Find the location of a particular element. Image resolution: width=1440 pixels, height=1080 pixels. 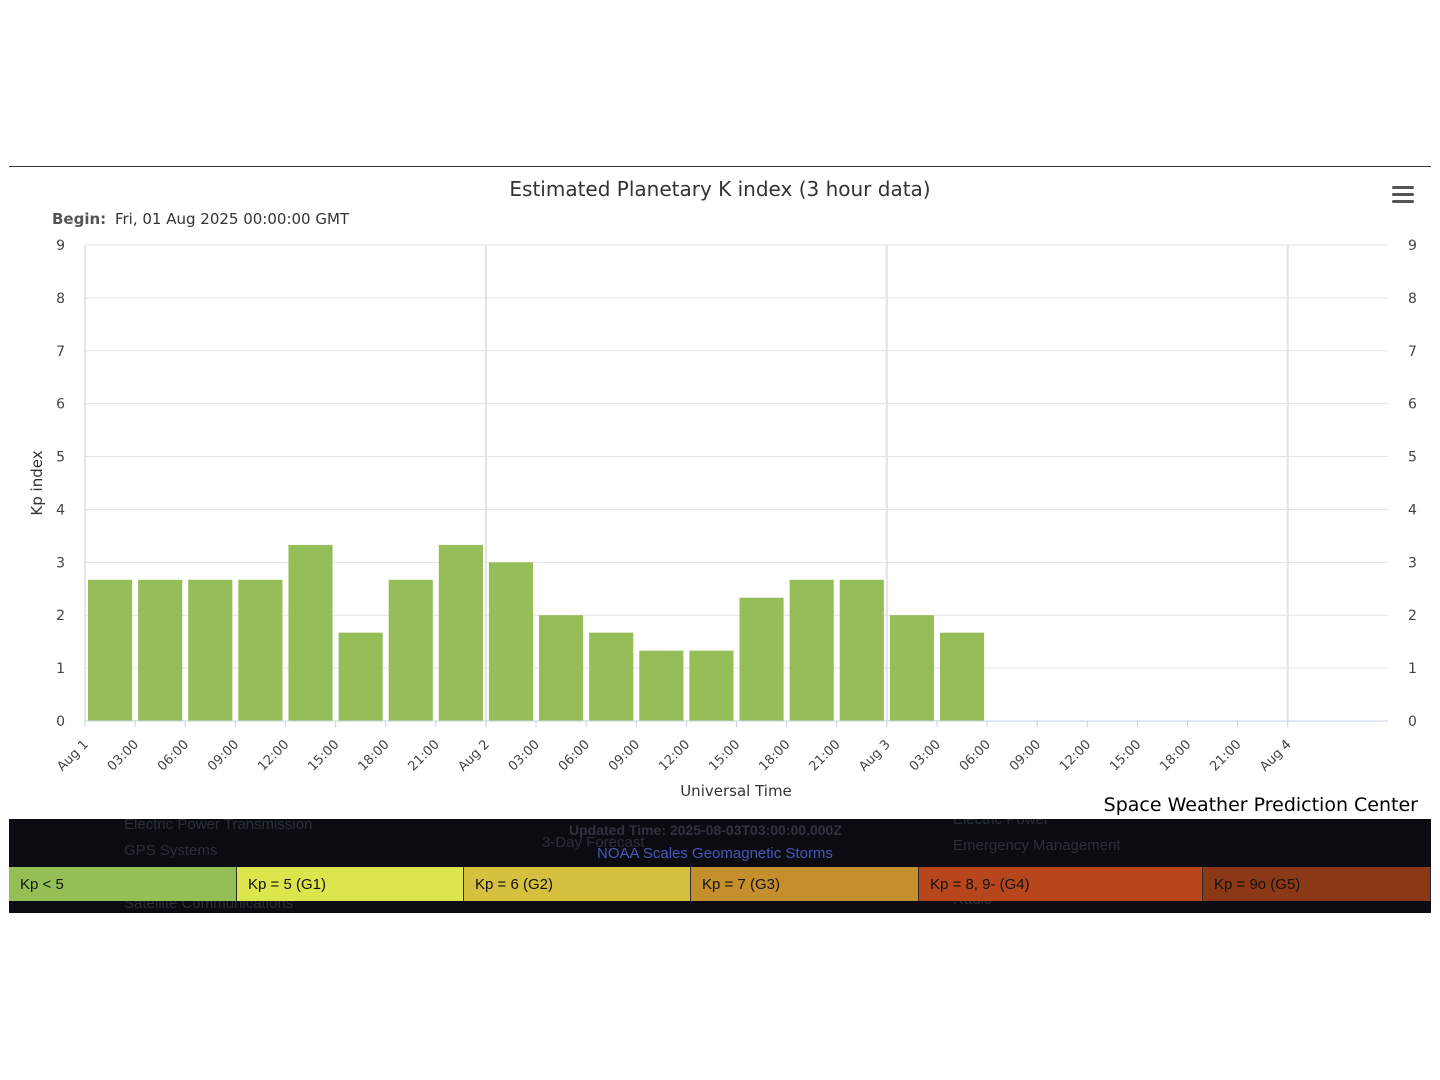

x-axis-title: Universal Time is located at coordinates (736, 791).